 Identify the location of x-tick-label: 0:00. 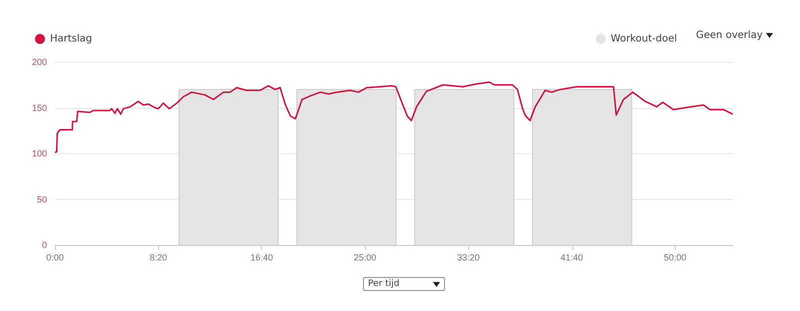
(55, 257).